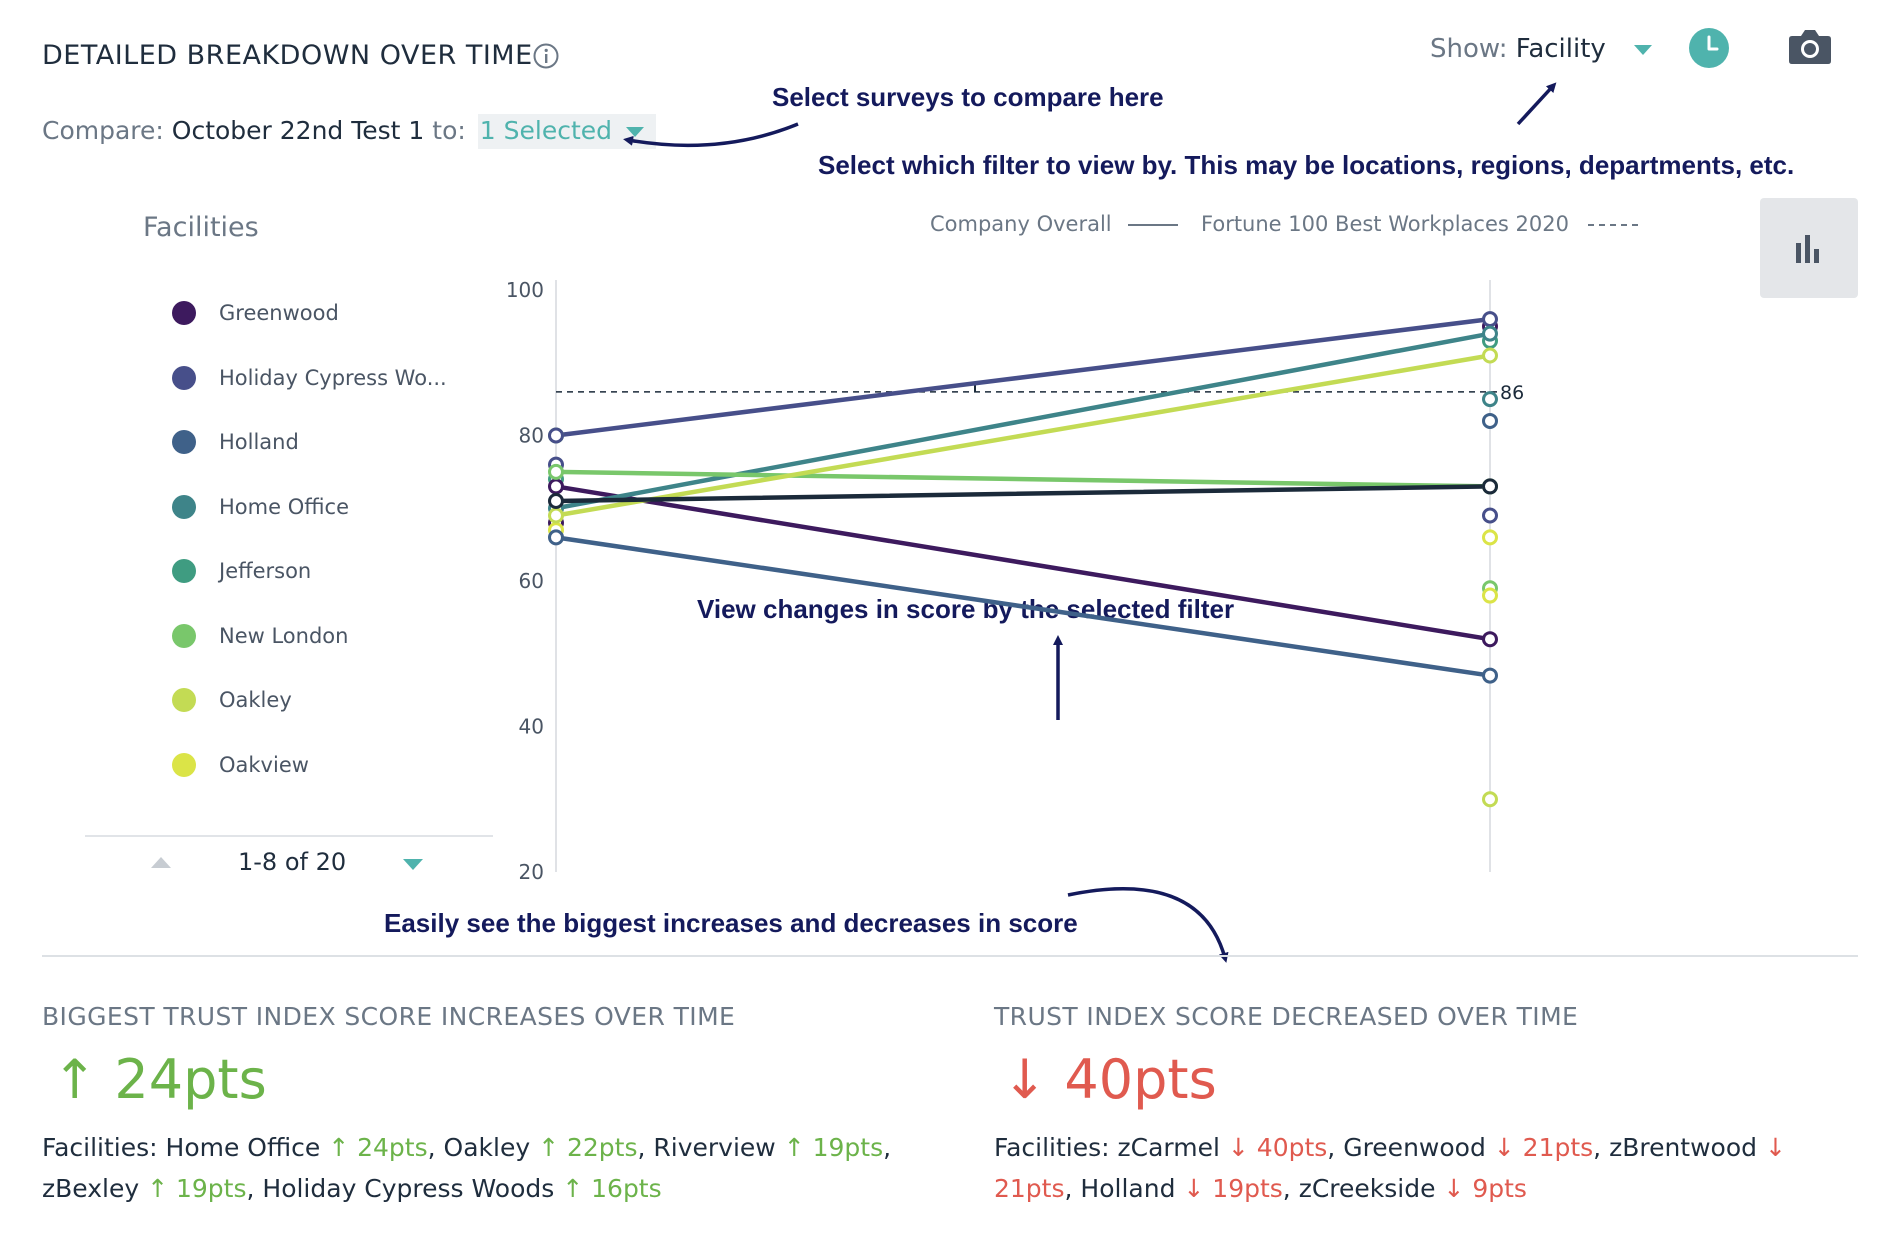 This screenshot has width=1880, height=1242. I want to click on dashed-line-icon, so click(1612, 225).